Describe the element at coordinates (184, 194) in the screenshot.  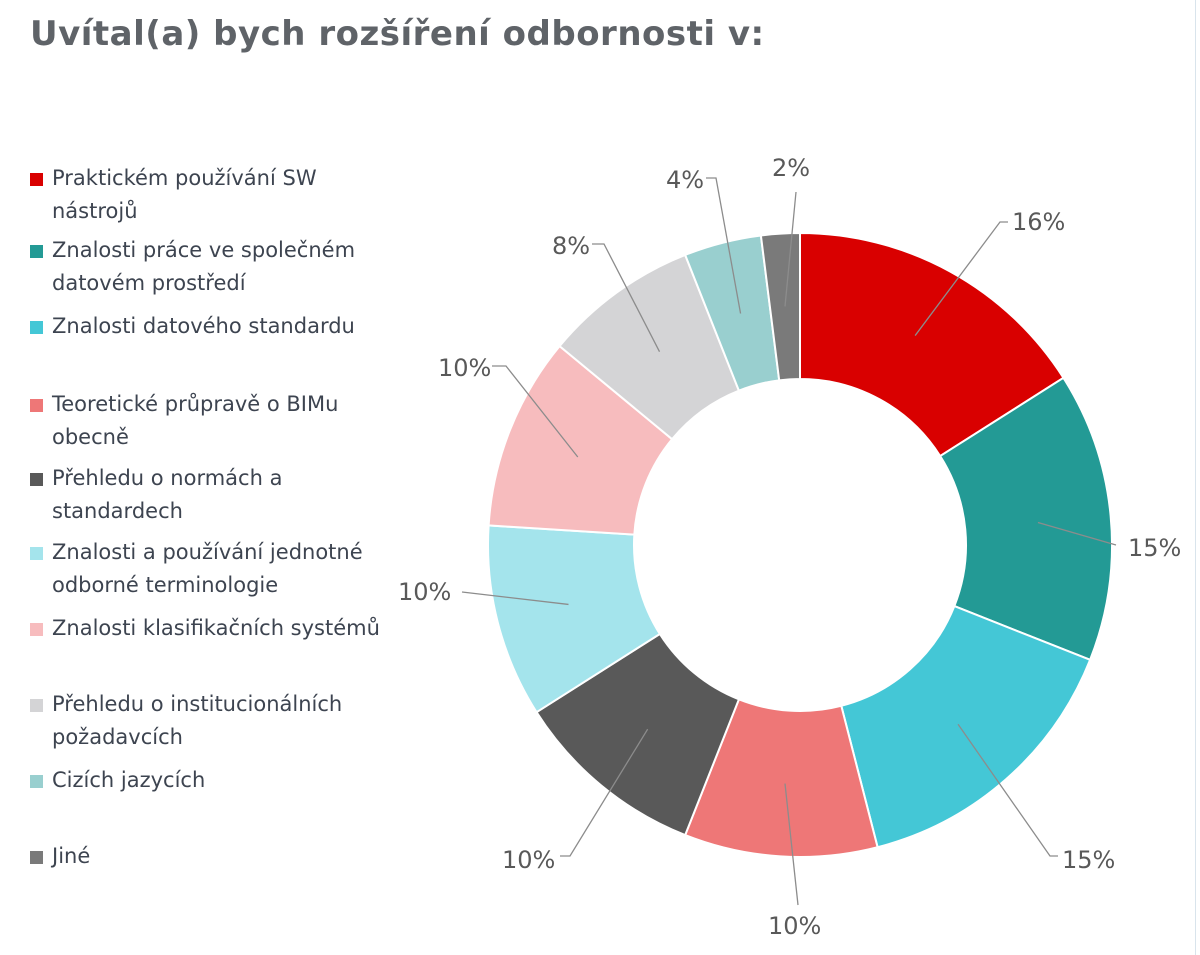
I see `legend-label: Praktickém používání SW nástrojů` at that location.